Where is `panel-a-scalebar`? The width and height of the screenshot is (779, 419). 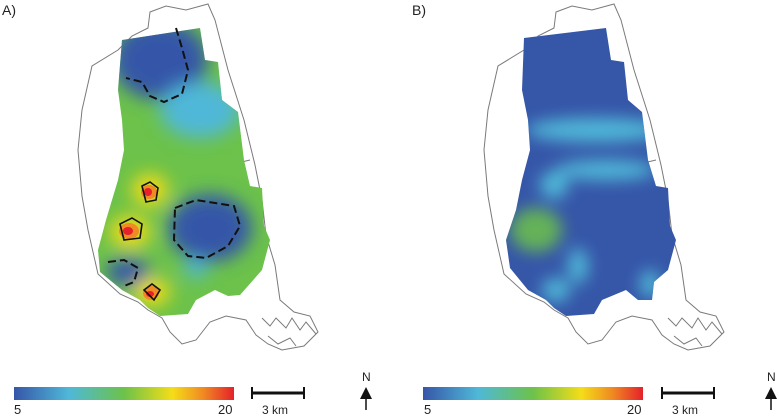 panel-a-scalebar is located at coordinates (278, 393).